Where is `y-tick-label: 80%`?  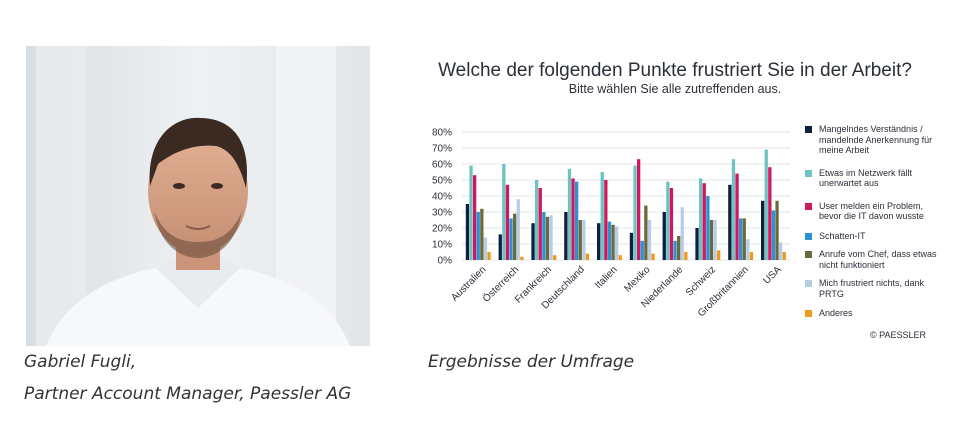 y-tick-label: 80% is located at coordinates (442, 133).